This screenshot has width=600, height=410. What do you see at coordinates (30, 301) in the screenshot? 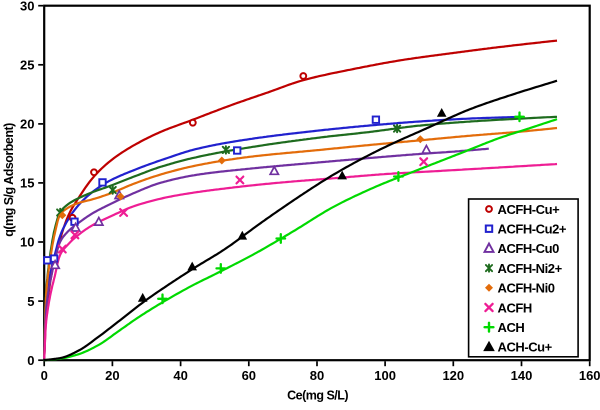
I see `svg-text: 5` at bounding box center [30, 301].